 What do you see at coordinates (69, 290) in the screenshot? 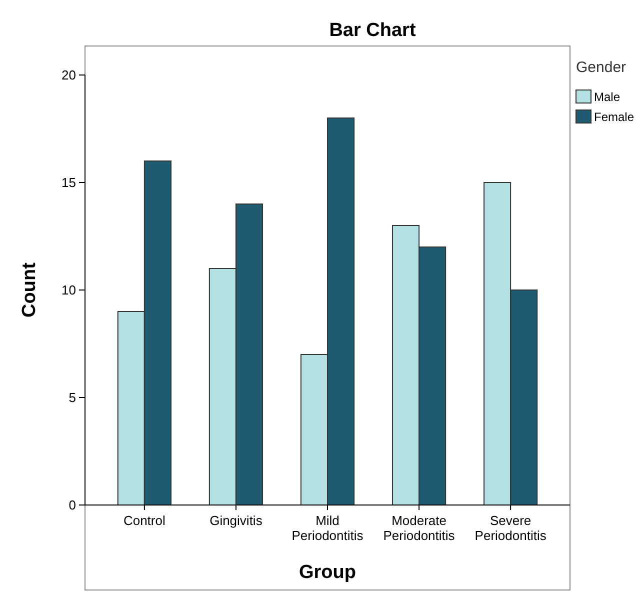
I see `y-tick-label: 10` at bounding box center [69, 290].